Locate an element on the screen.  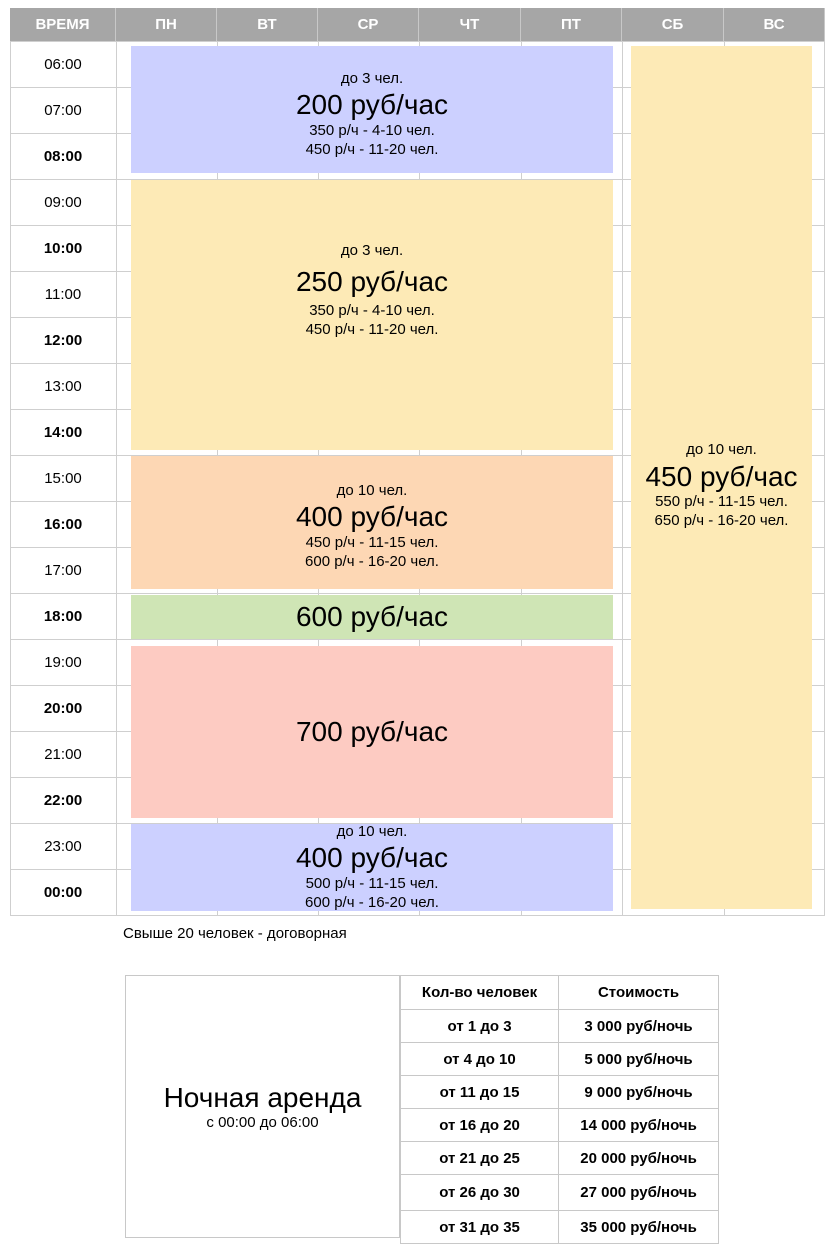
time-slot: 15:00 is located at coordinates (63, 478).